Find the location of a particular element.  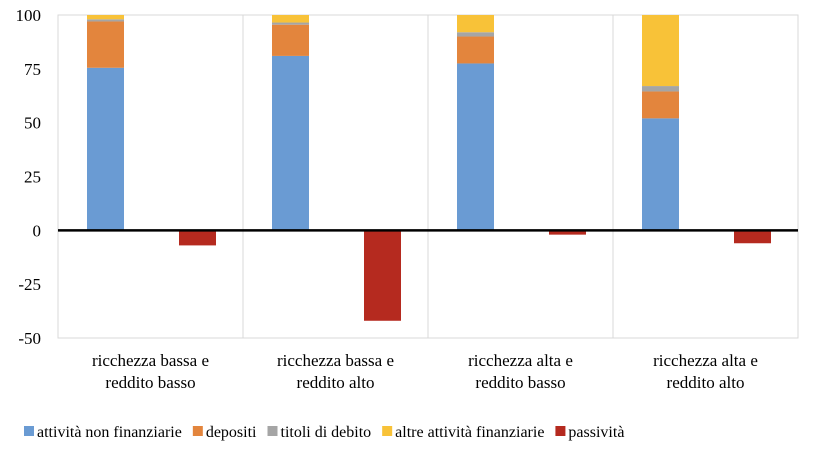

y-tick-label: -25 is located at coordinates (29, 284).